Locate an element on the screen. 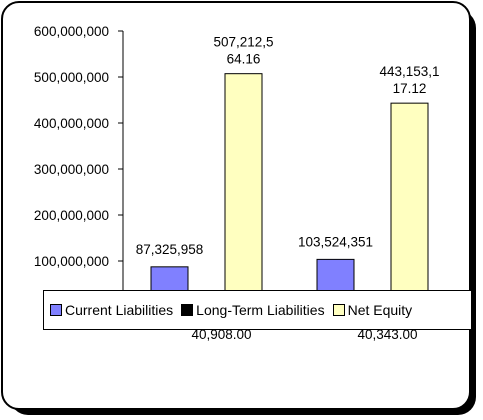  legend-item-current-liabilities: Current Liabilities is located at coordinates (111, 310).